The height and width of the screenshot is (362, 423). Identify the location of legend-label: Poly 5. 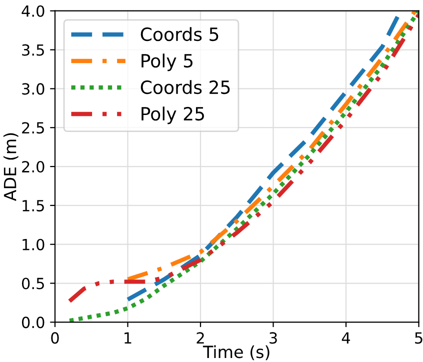
(167, 63).